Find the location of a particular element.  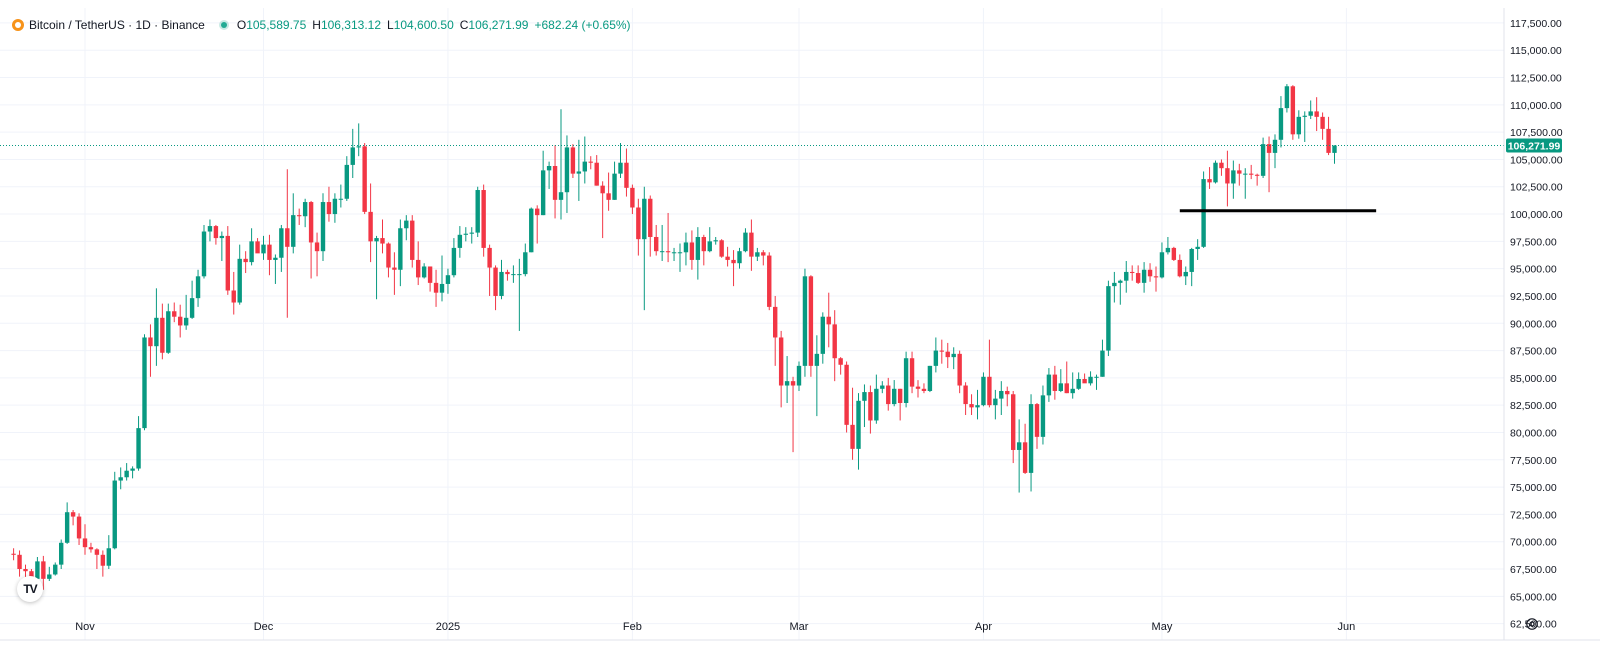

y-tick-label: 70,000.00 is located at coordinates (1533, 543).